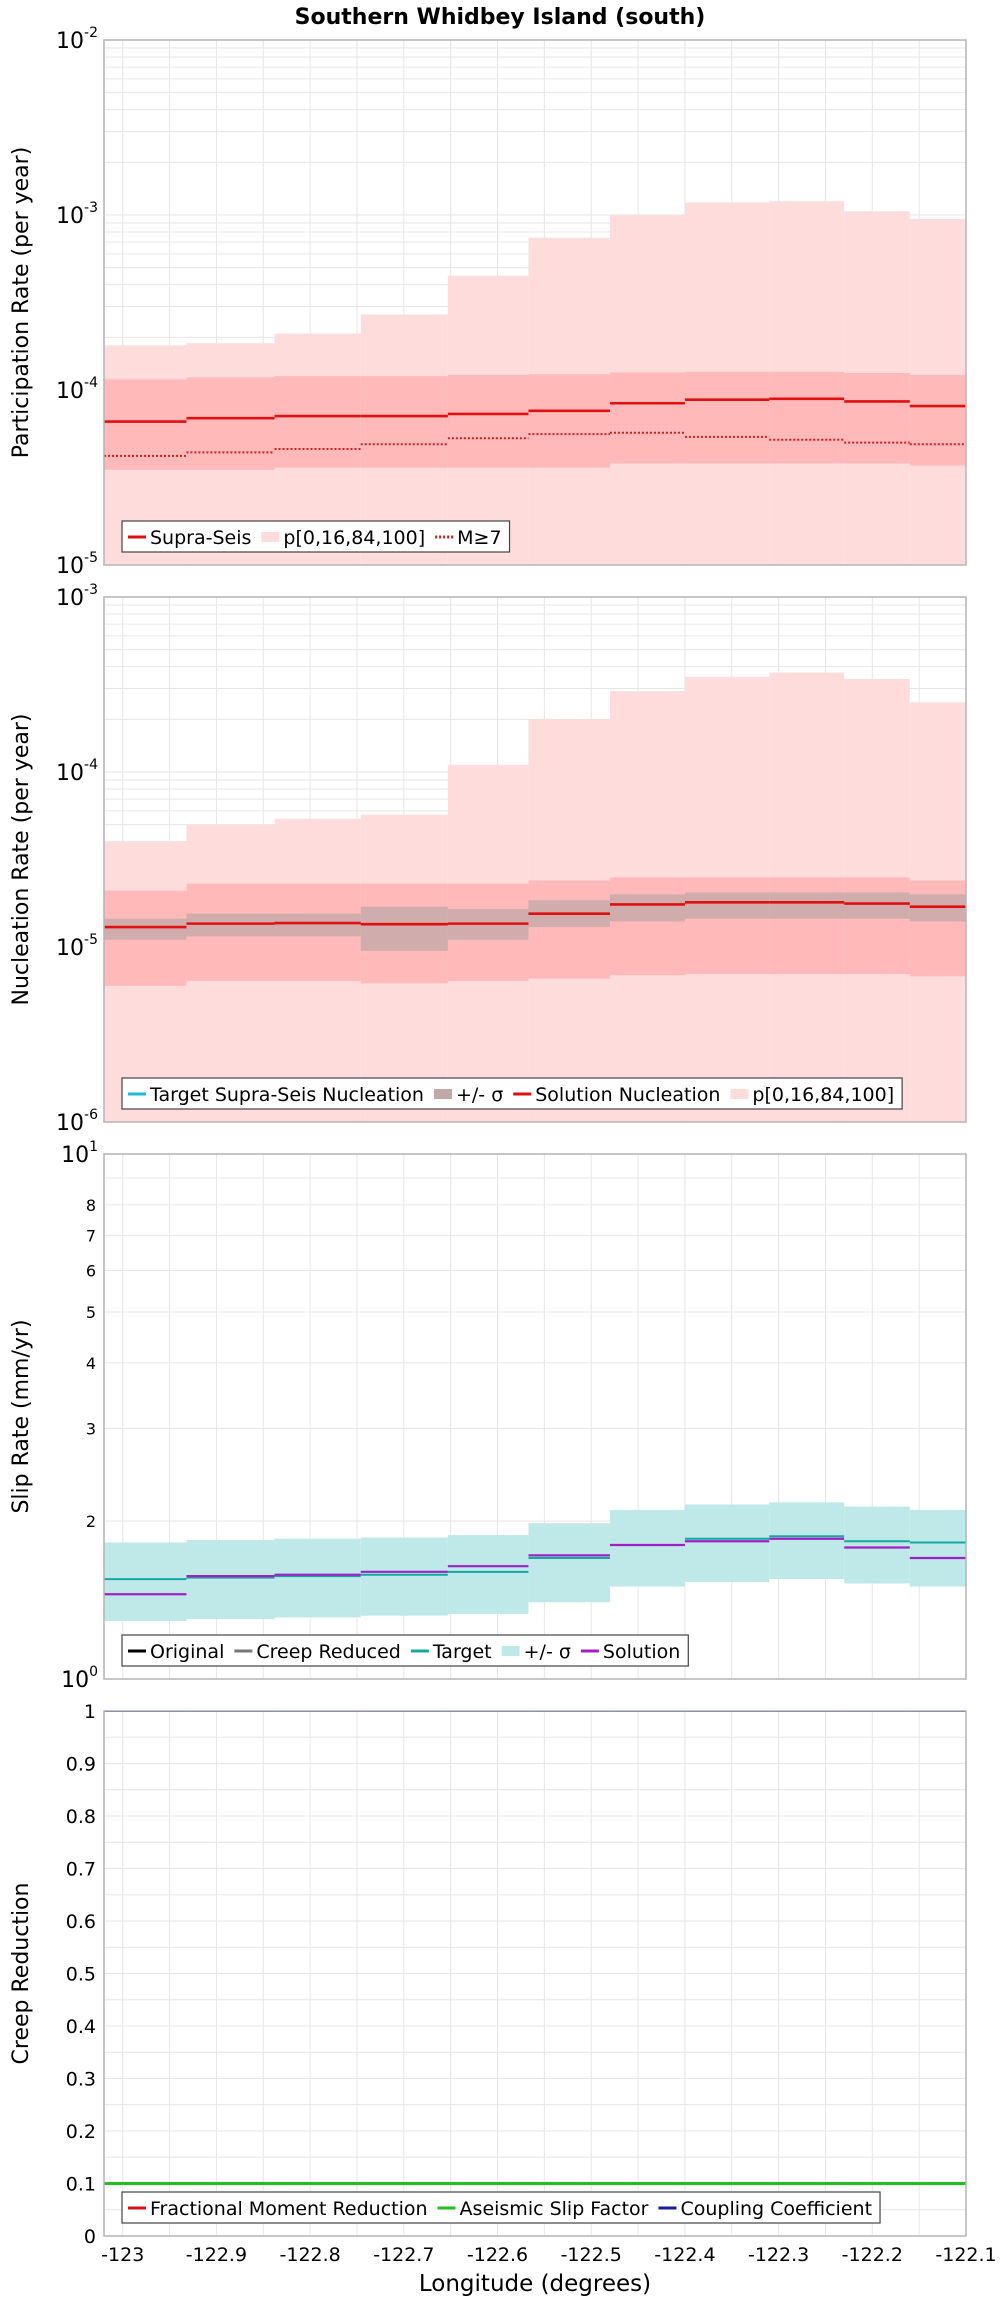 This screenshot has height=2300, width=1000. Describe the element at coordinates (641, 1652) in the screenshot. I see `legend-label: Solution` at that location.